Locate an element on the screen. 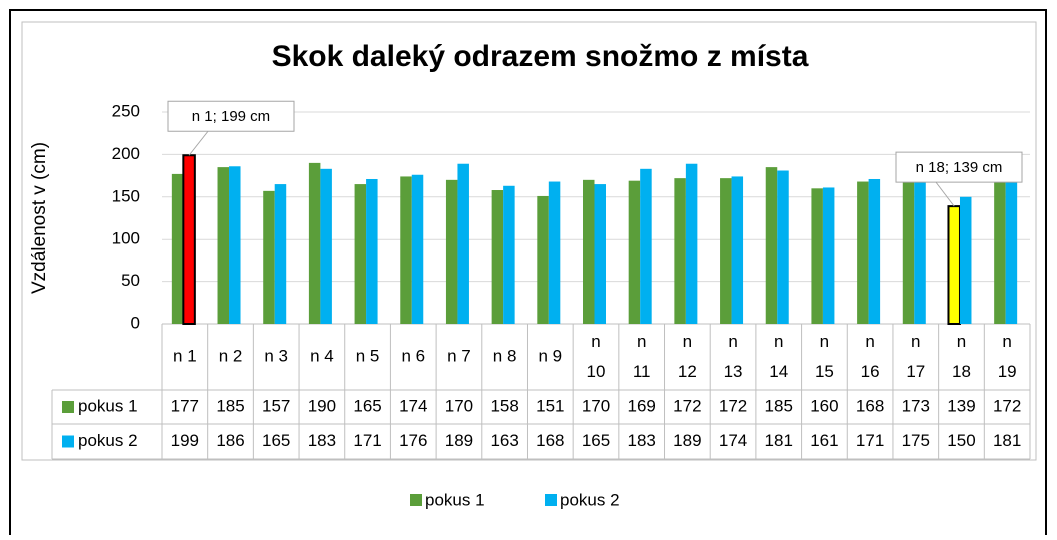 This screenshot has height=540, width=1057. callout-label: n 1; 199 cm is located at coordinates (231, 116).